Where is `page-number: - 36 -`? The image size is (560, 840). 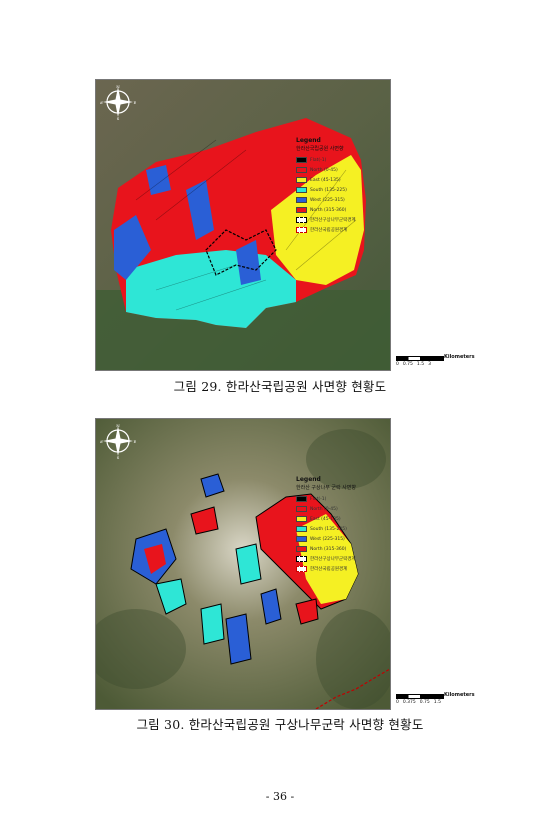
page-number: - 36 - is located at coordinates (280, 796).